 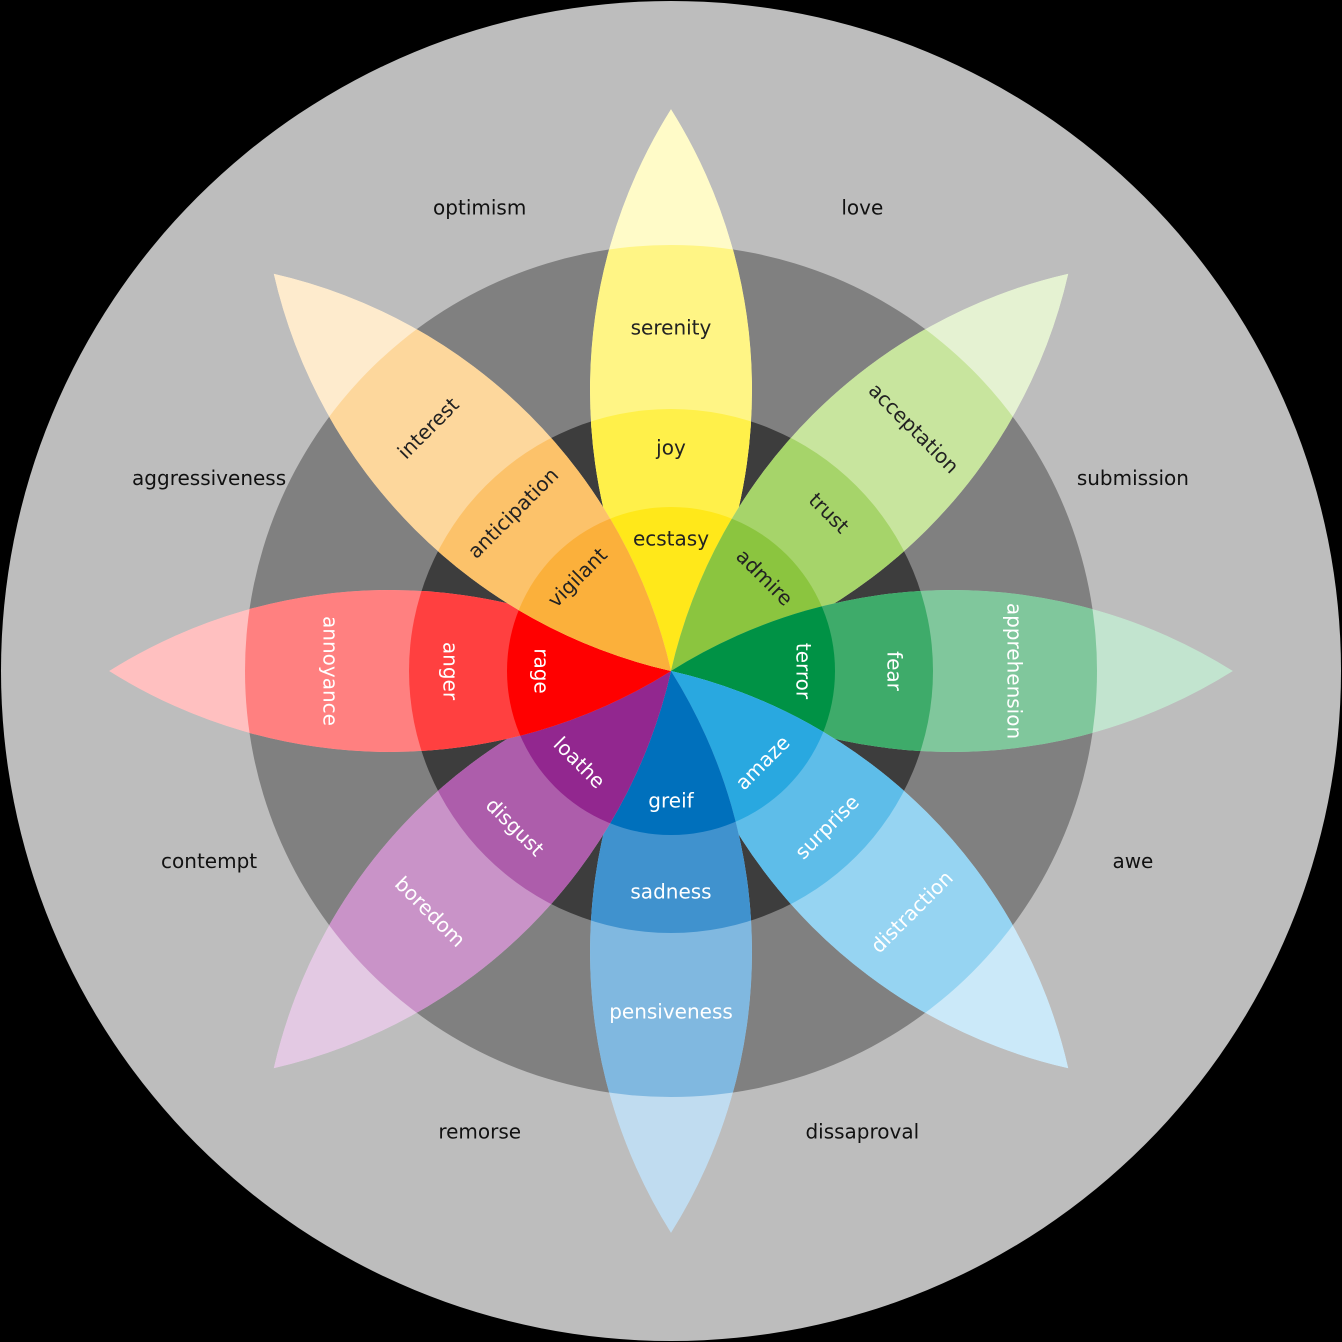 What do you see at coordinates (804, 671) in the screenshot?
I see `label-terror: terror` at bounding box center [804, 671].